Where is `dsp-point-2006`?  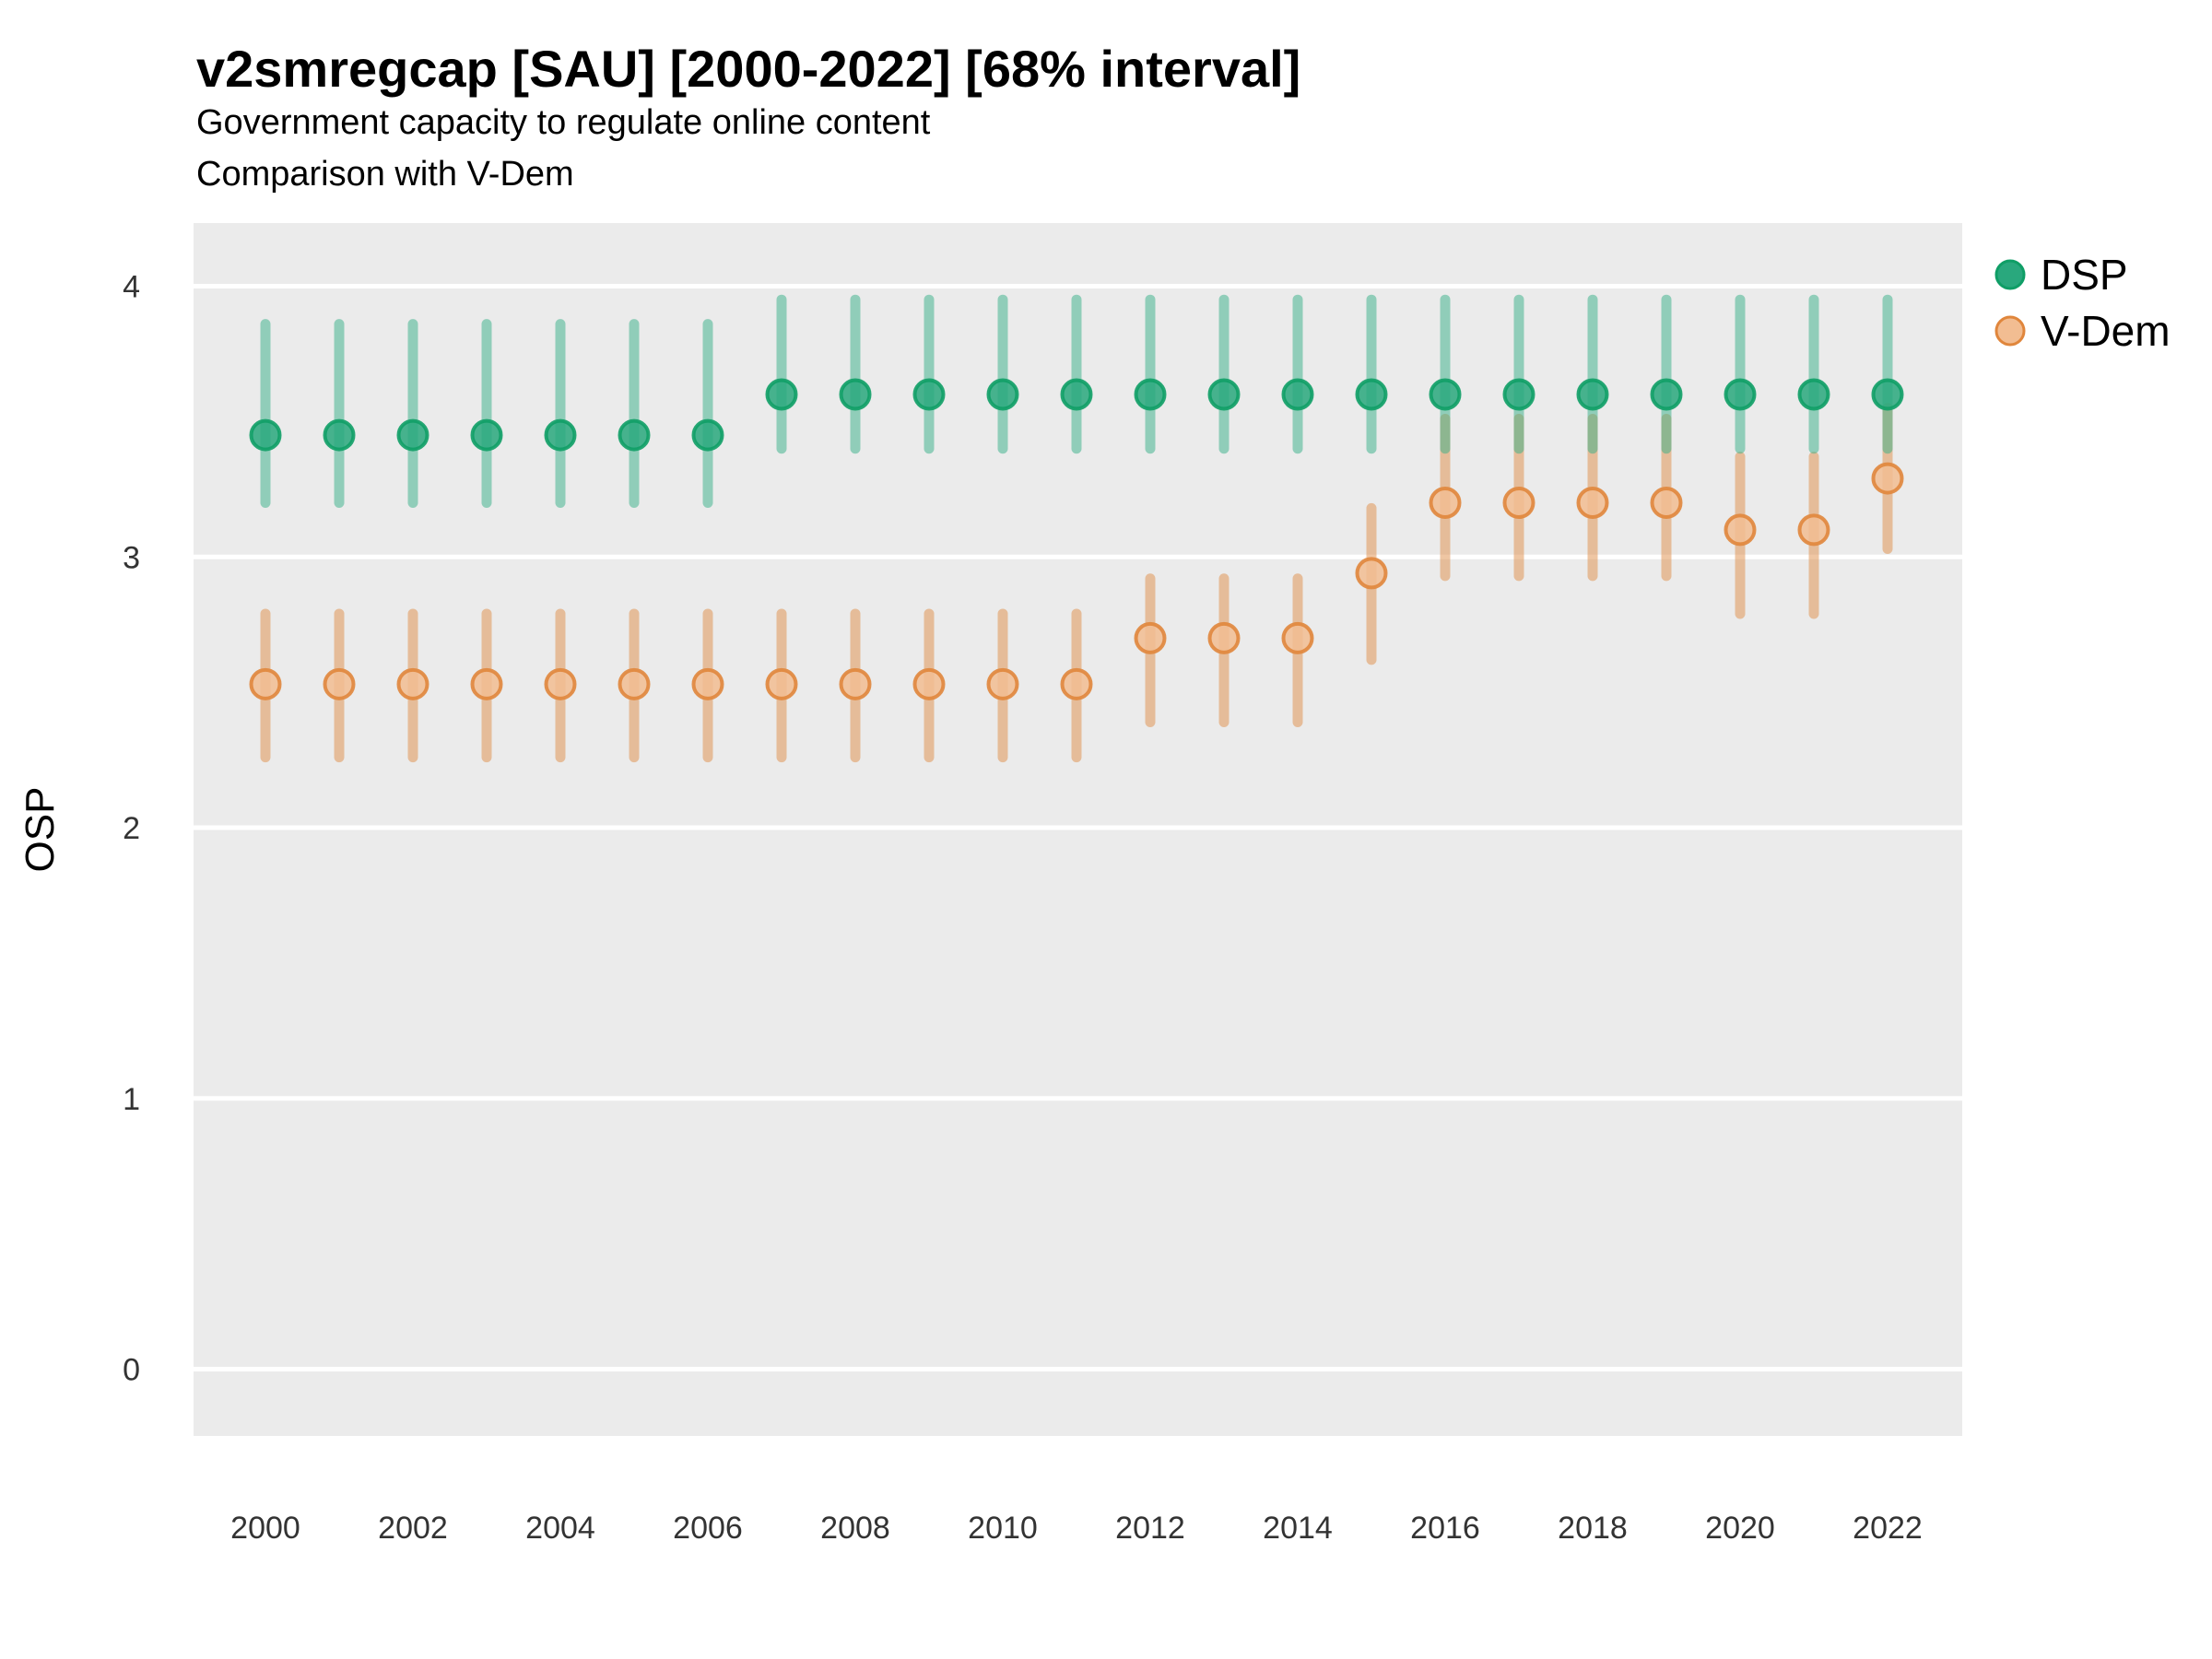
dsp-point-2006 is located at coordinates (707, 435).